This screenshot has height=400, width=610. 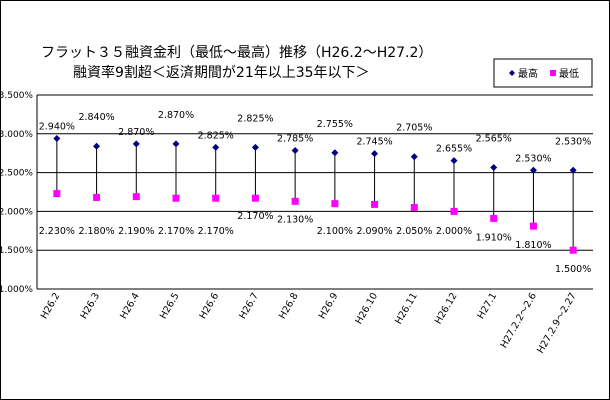 I want to click on max-data-label: 2.705%, so click(x=414, y=128).